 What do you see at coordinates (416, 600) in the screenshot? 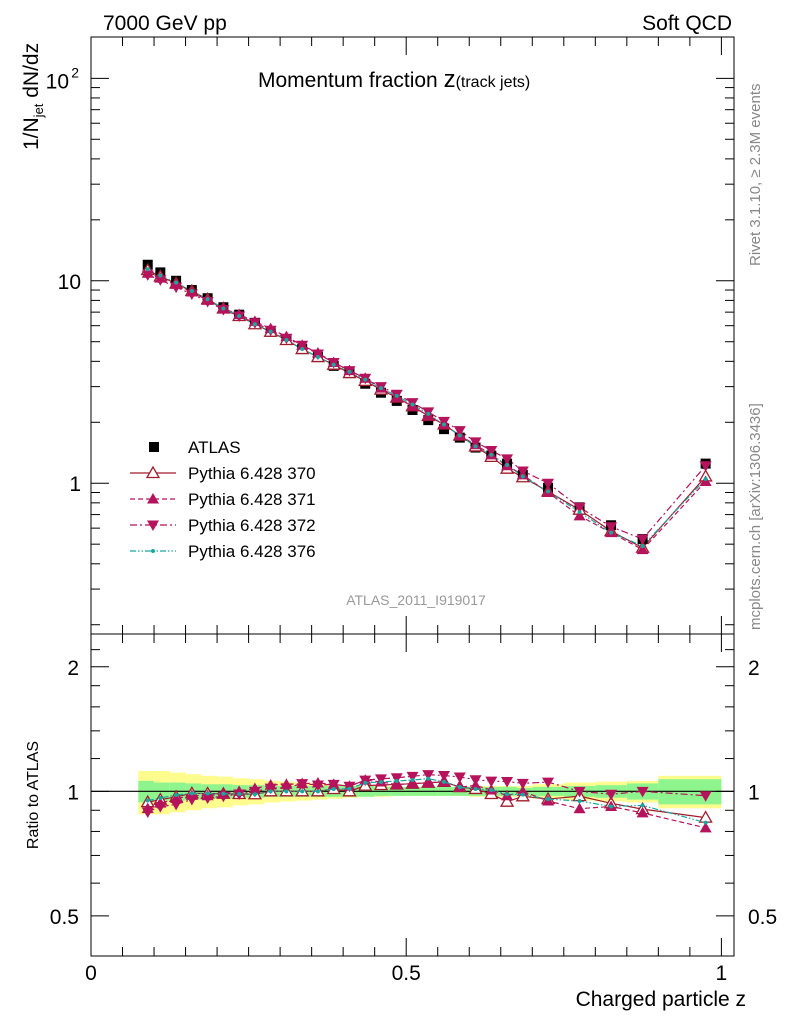
I see `analysis-id: ATLAS_2011_I919017` at bounding box center [416, 600].